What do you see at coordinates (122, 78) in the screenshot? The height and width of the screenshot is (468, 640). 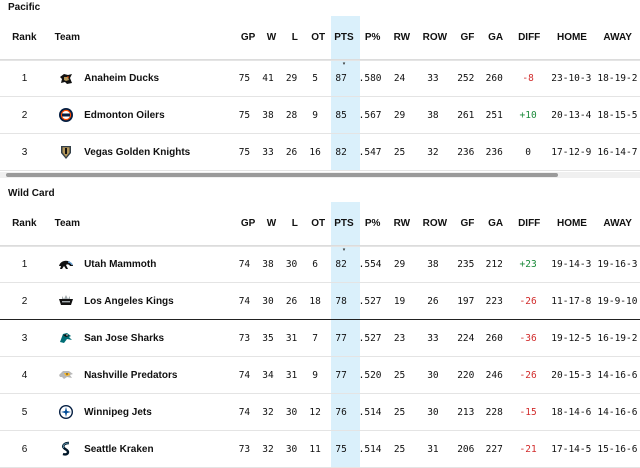 I see `team-name: Anaheim Ducks` at bounding box center [122, 78].